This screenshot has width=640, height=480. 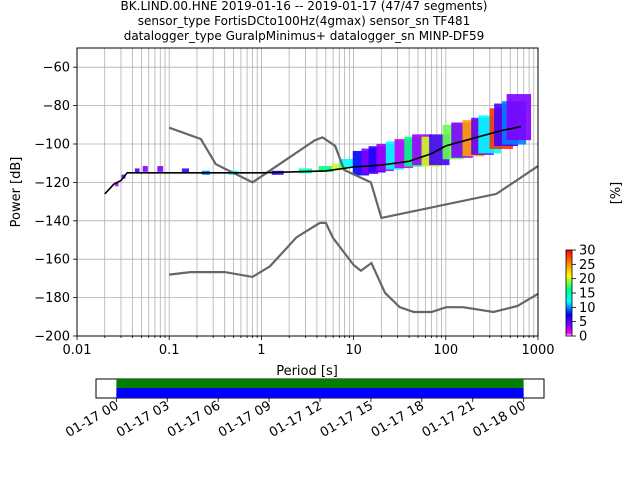 What do you see at coordinates (587, 294) in the screenshot?
I see `colorbar-tick-label: 15` at bounding box center [587, 294].